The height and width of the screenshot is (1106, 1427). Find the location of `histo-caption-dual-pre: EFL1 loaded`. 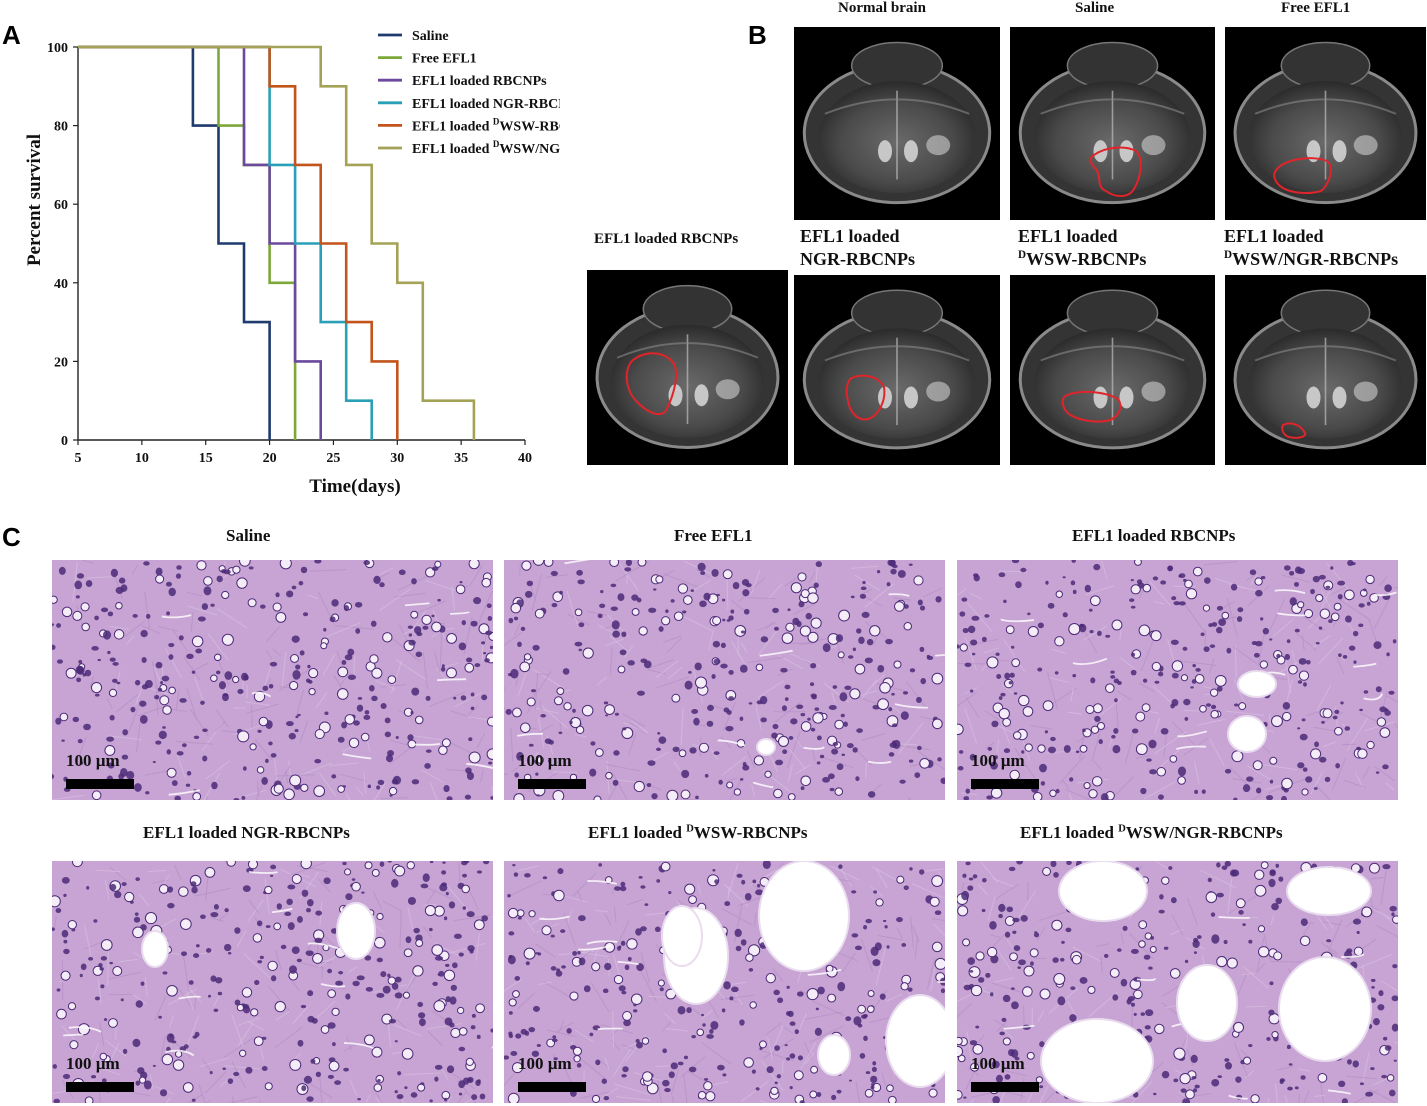

histo-caption-dual-pre: EFL1 loaded is located at coordinates (1069, 832).